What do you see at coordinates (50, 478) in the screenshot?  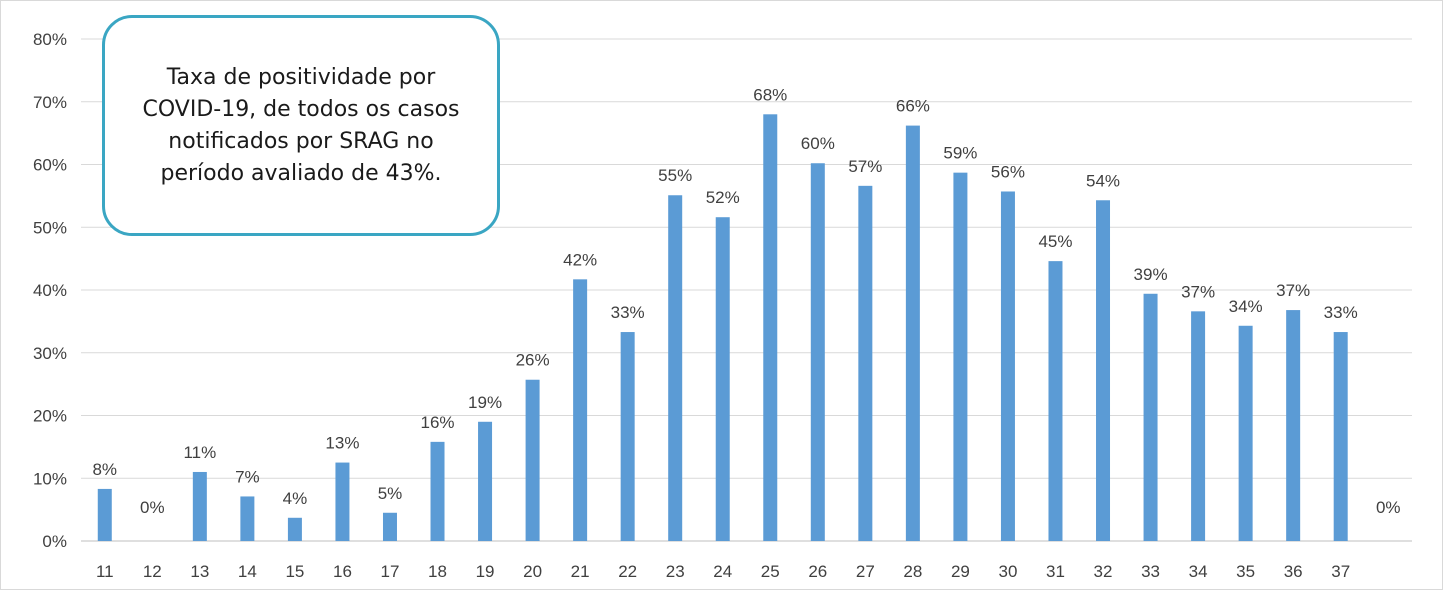 I see `y-tick-label: 10%` at bounding box center [50, 478].